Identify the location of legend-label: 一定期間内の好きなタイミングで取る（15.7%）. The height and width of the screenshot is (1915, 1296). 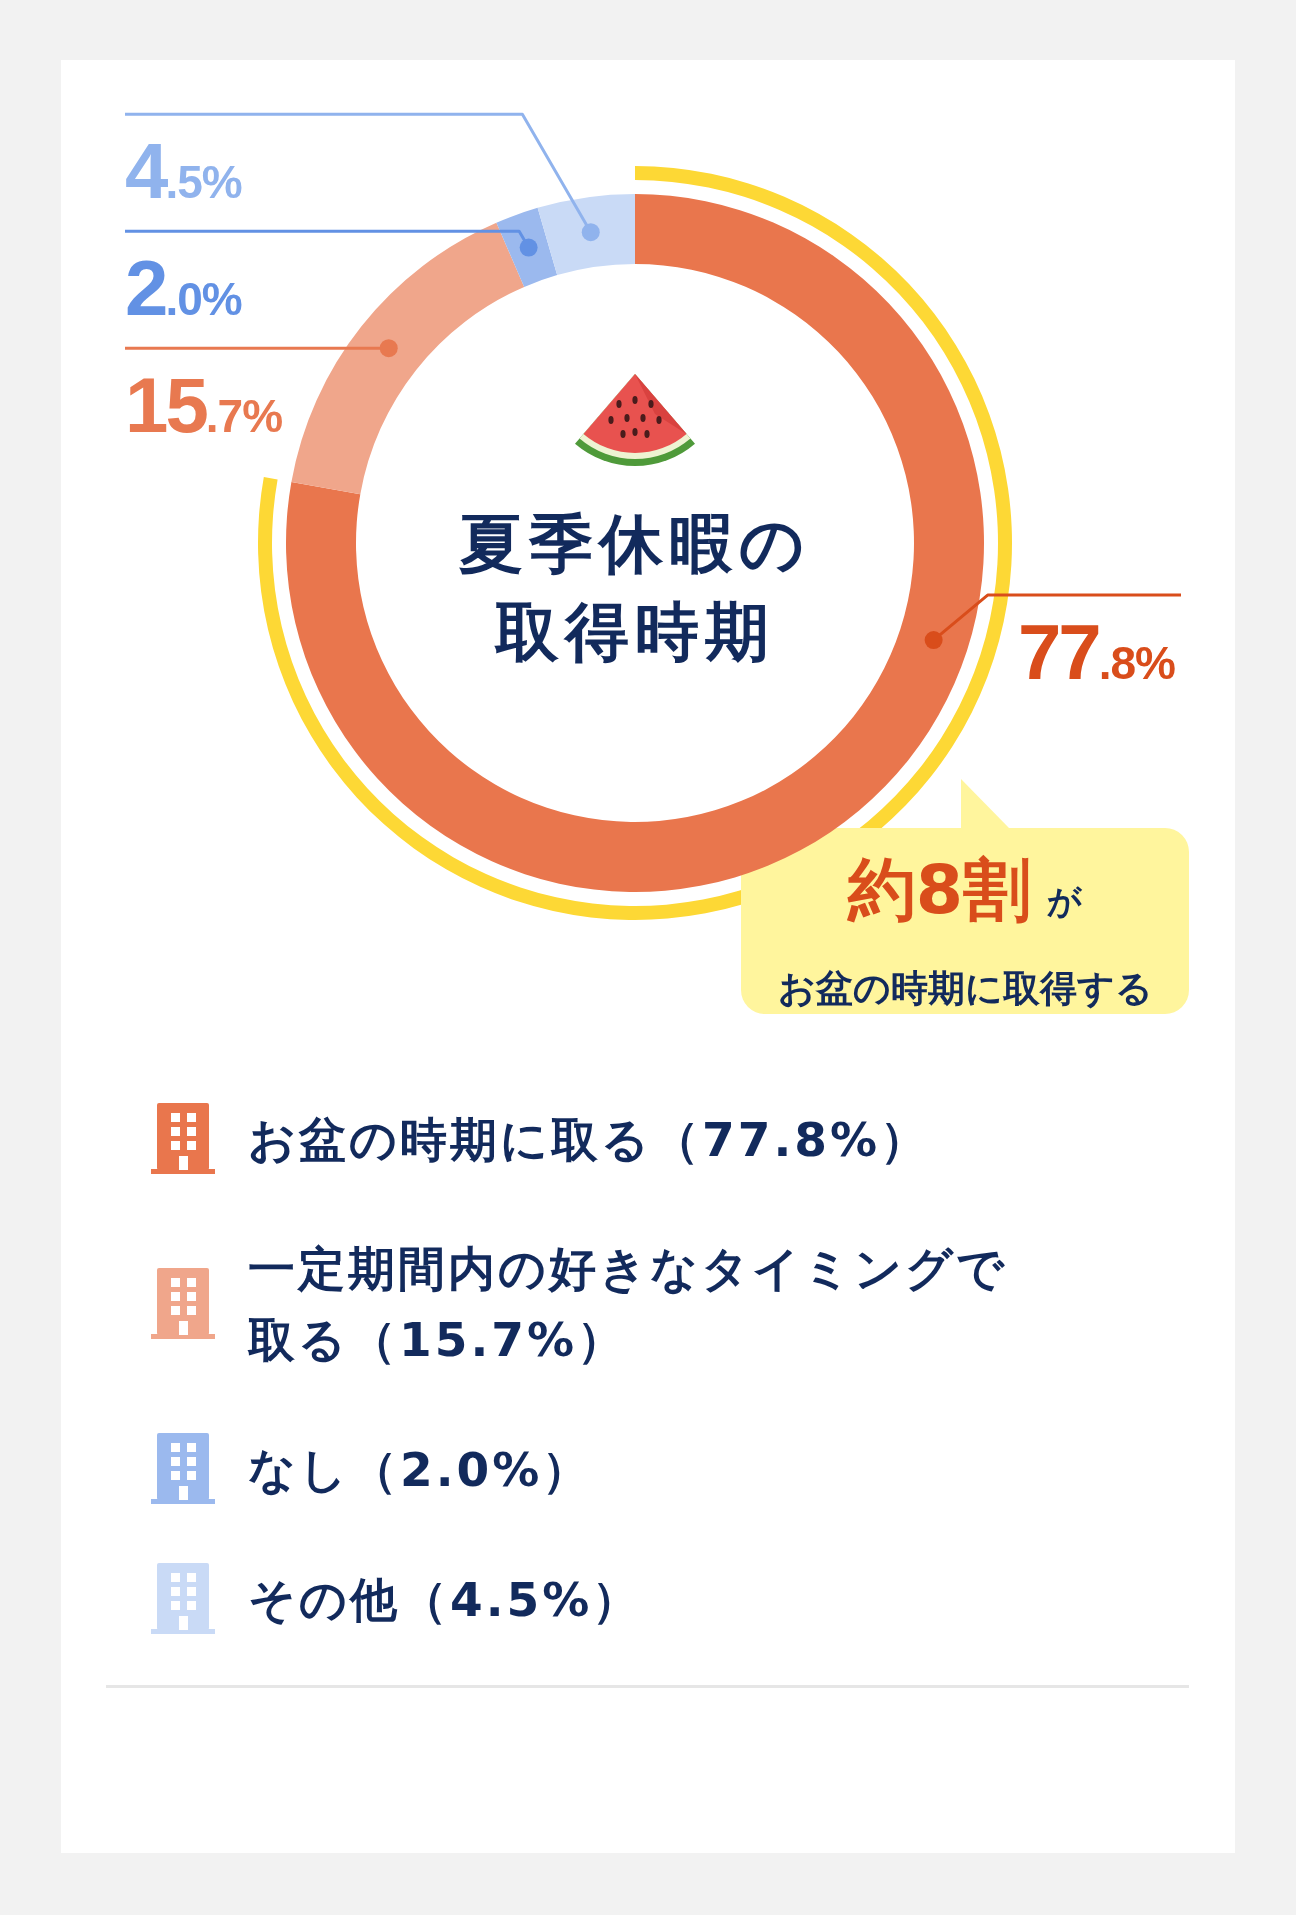
(628, 1304).